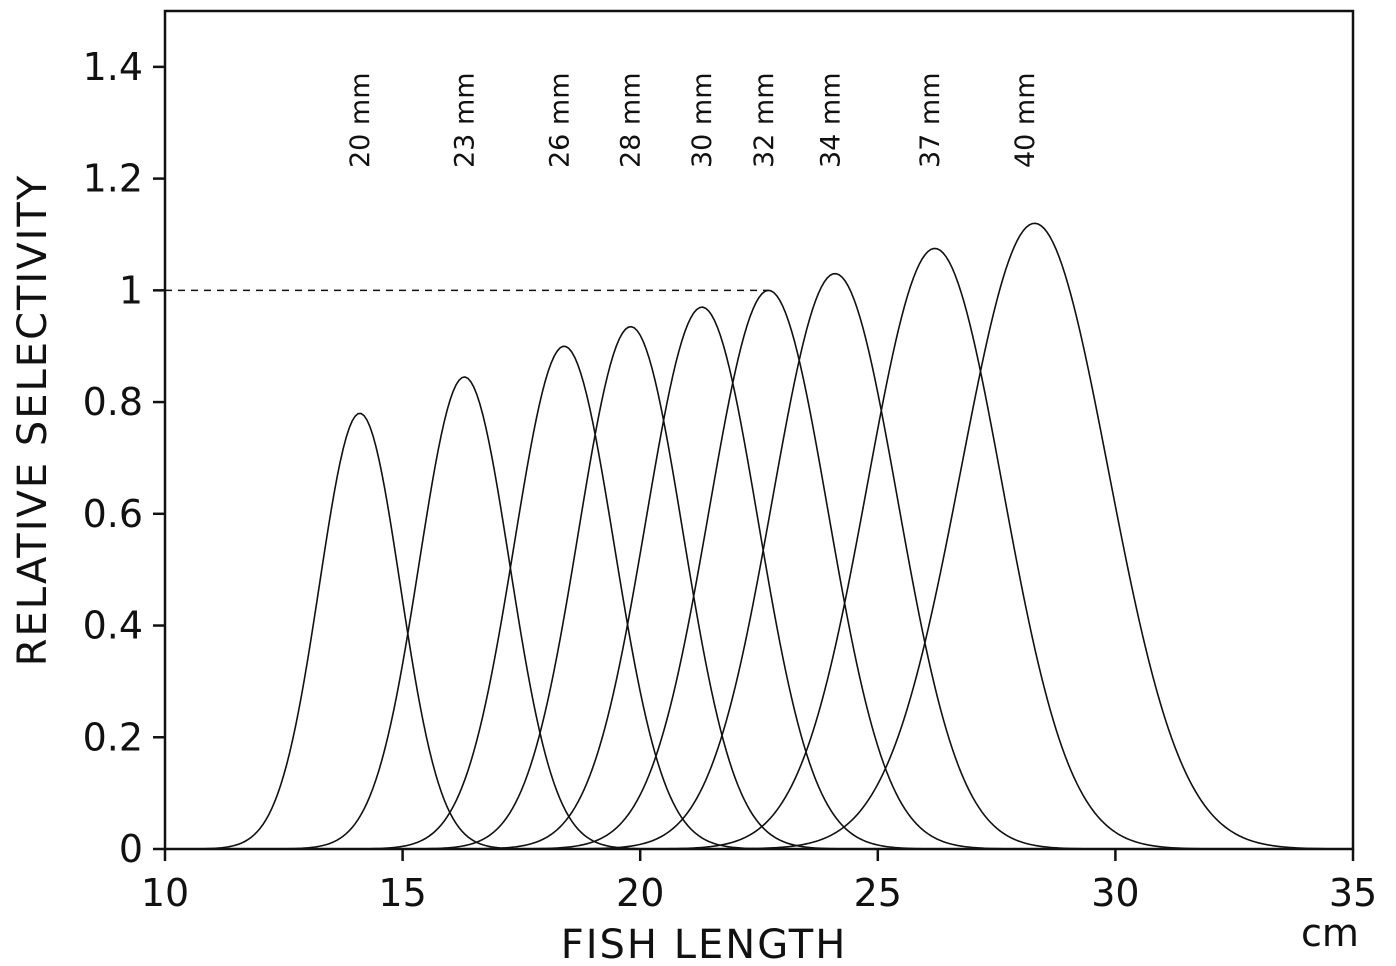  Describe the element at coordinates (930, 120) in the screenshot. I see `series-label-7: 37 mm` at that location.